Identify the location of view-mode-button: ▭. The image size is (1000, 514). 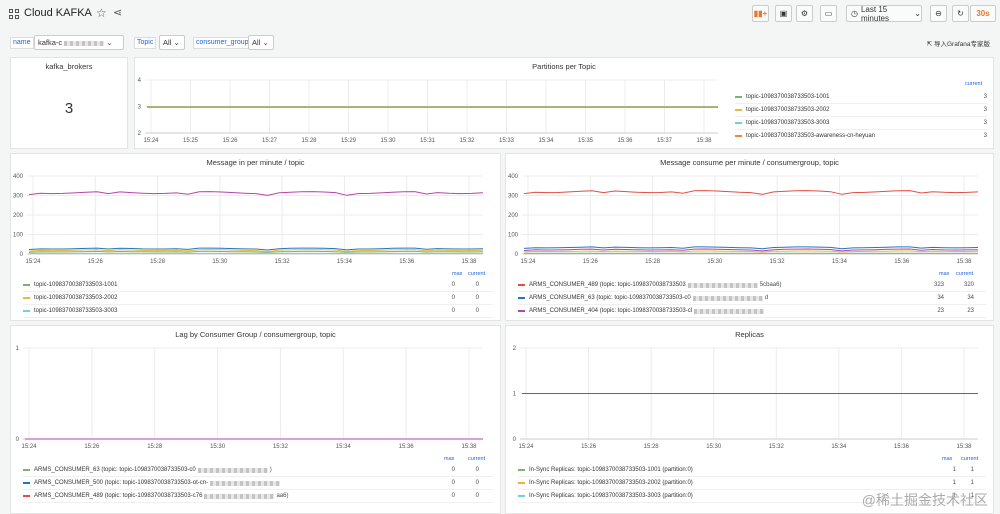
(828, 13).